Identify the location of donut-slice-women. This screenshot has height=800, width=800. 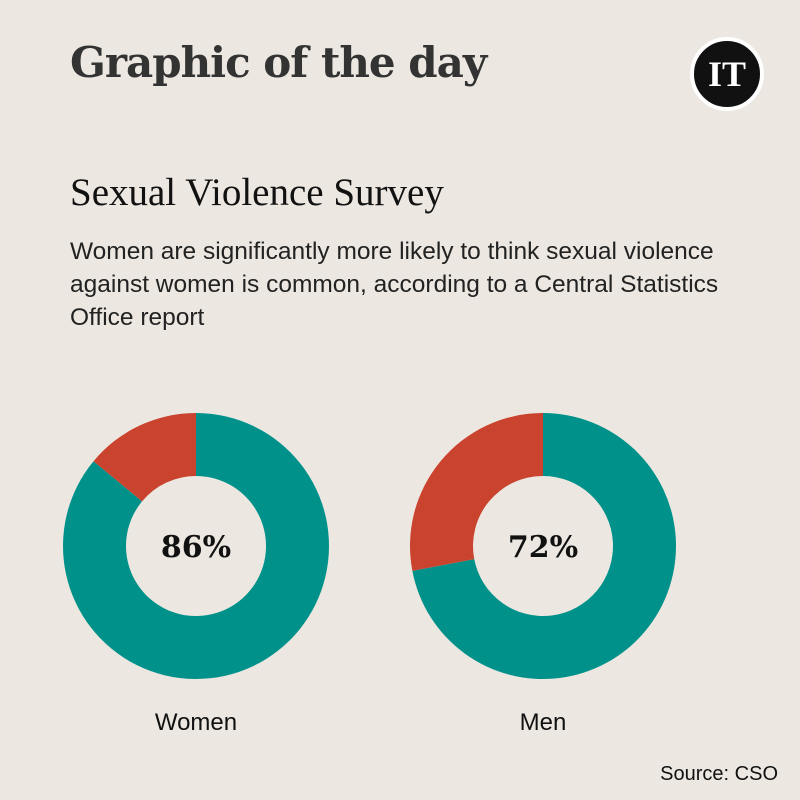
(195, 546).